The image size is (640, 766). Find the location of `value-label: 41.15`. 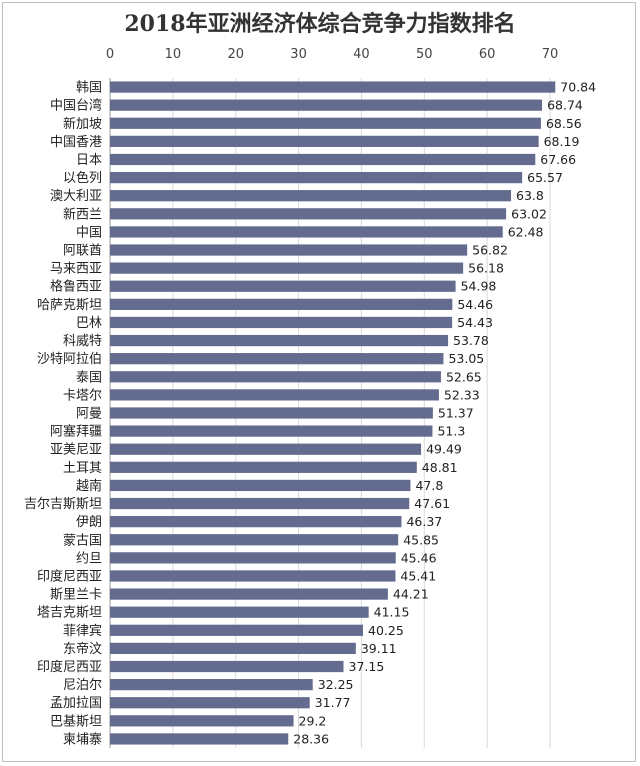

value-label: 41.15 is located at coordinates (392, 612).